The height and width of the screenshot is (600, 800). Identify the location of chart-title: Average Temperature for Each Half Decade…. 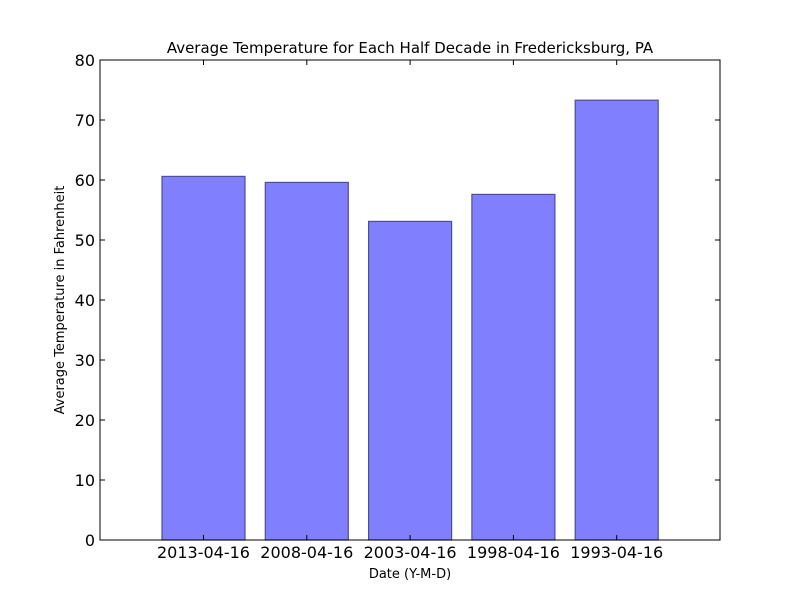
(410, 48).